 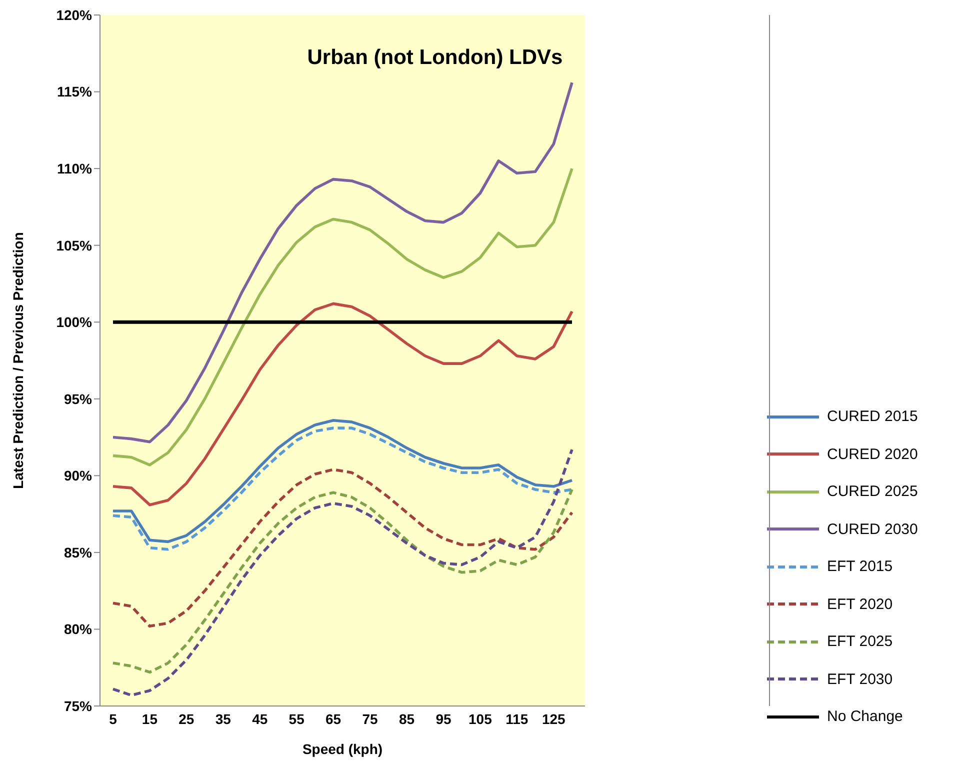 What do you see at coordinates (872, 417) in the screenshot?
I see `legend-label: CURED 2015` at bounding box center [872, 417].